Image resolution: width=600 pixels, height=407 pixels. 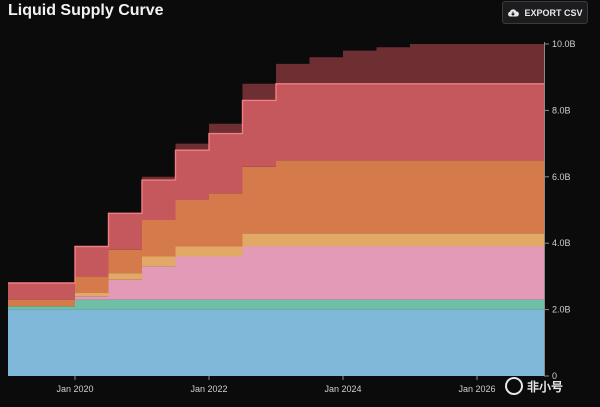 What do you see at coordinates (561, 110) in the screenshot?
I see `y-tick-label: 8.0B` at bounding box center [561, 110].